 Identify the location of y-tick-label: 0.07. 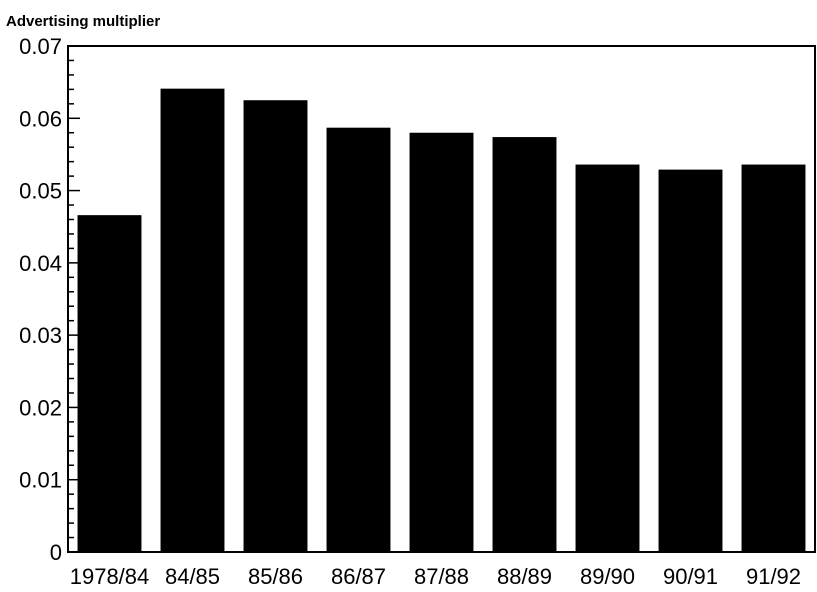
(40, 46).